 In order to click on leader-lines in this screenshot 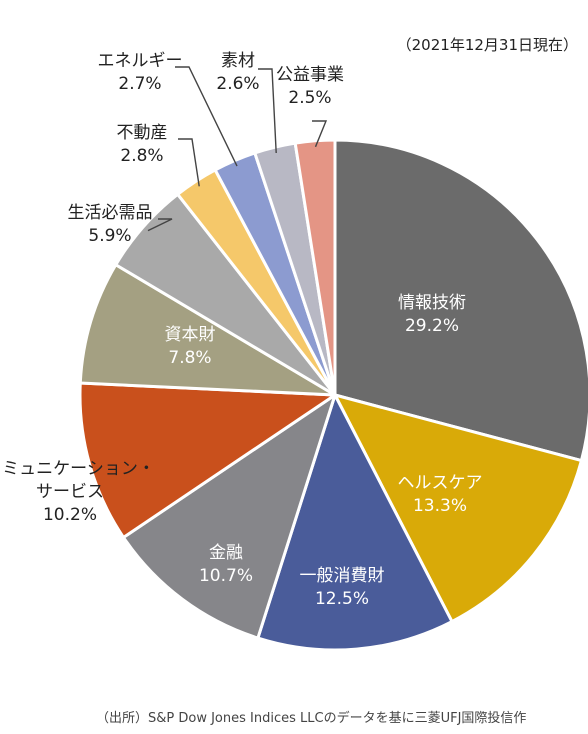, I will do `click(237, 149)`.